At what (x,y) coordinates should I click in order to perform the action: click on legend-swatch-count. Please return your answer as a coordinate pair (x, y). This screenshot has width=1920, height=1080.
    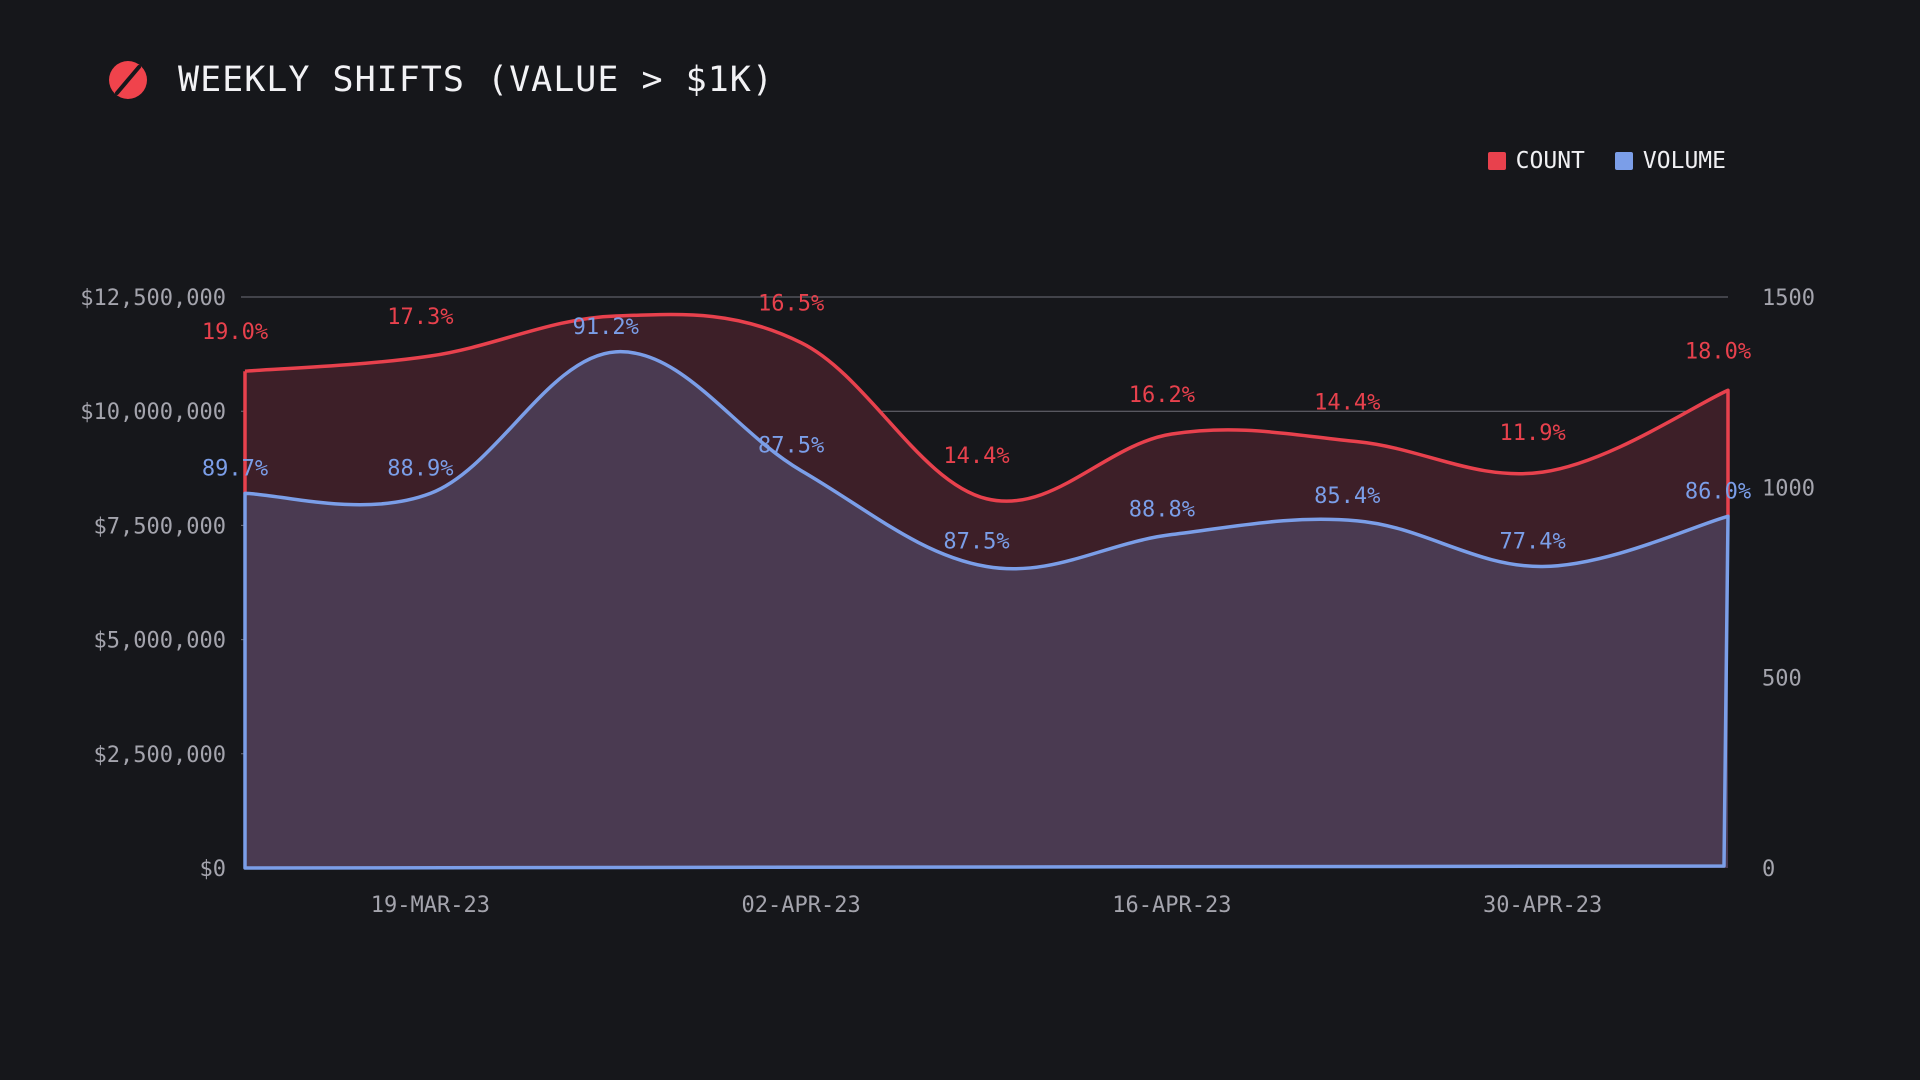
    Looking at the image, I should click on (1496, 161).